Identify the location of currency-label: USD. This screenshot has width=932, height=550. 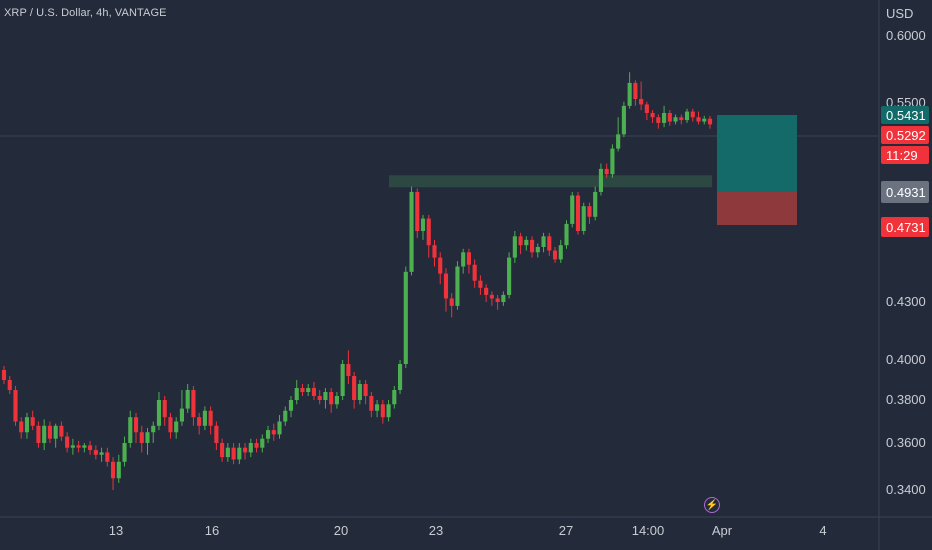
(900, 13).